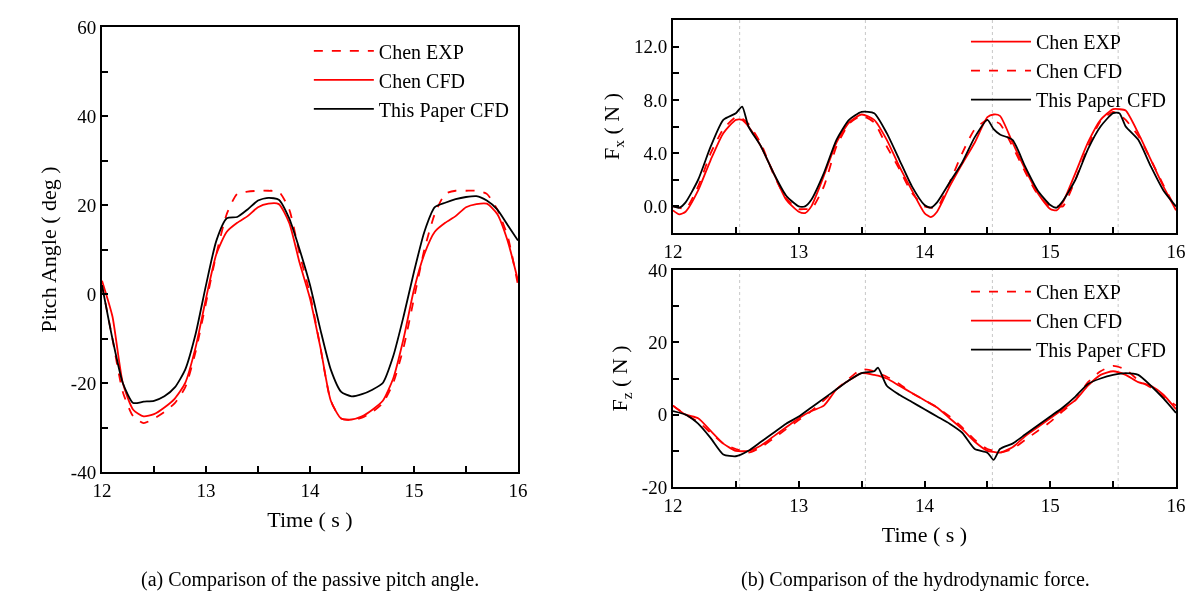 The height and width of the screenshot is (610, 1204). What do you see at coordinates (83, 383) in the screenshot?
I see `y-tick-label: -20` at bounding box center [83, 383].